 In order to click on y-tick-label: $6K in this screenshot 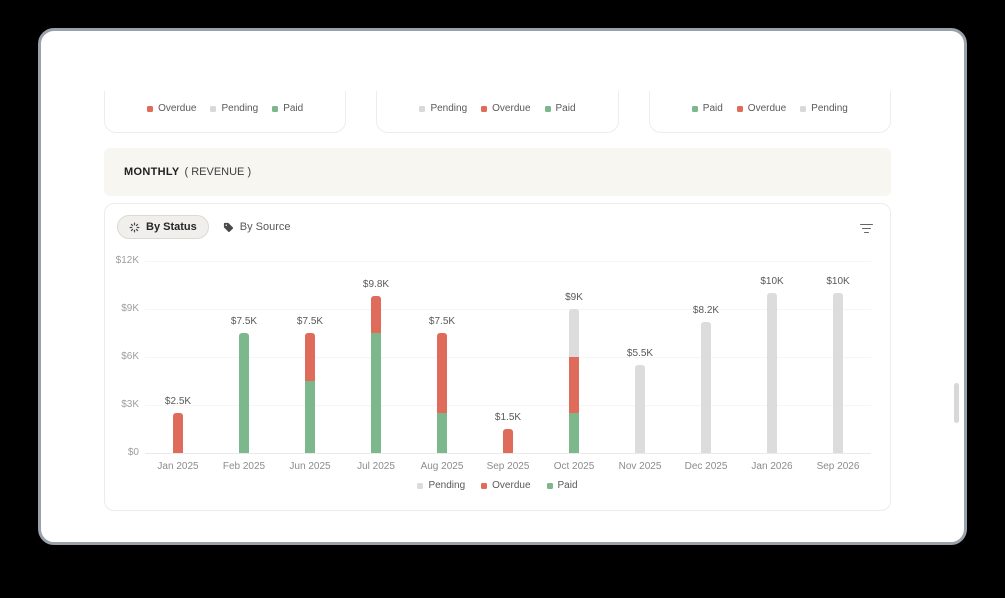, I will do `click(130, 356)`.